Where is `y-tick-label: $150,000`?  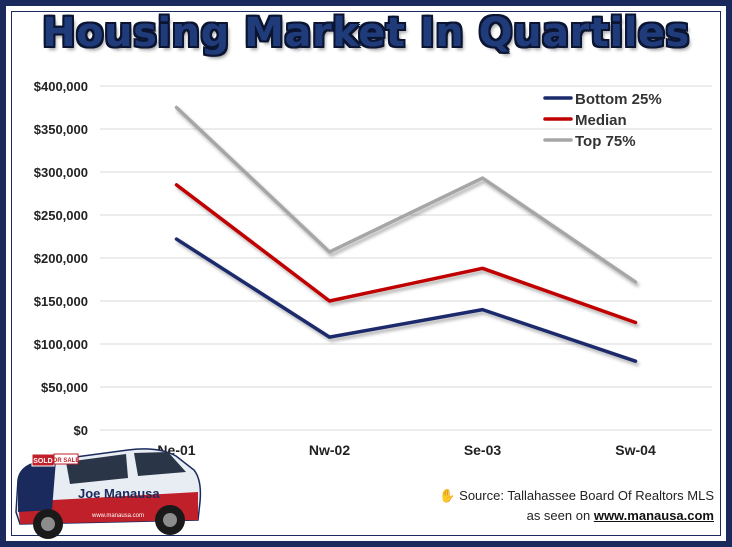
y-tick-label: $150,000 is located at coordinates (61, 301).